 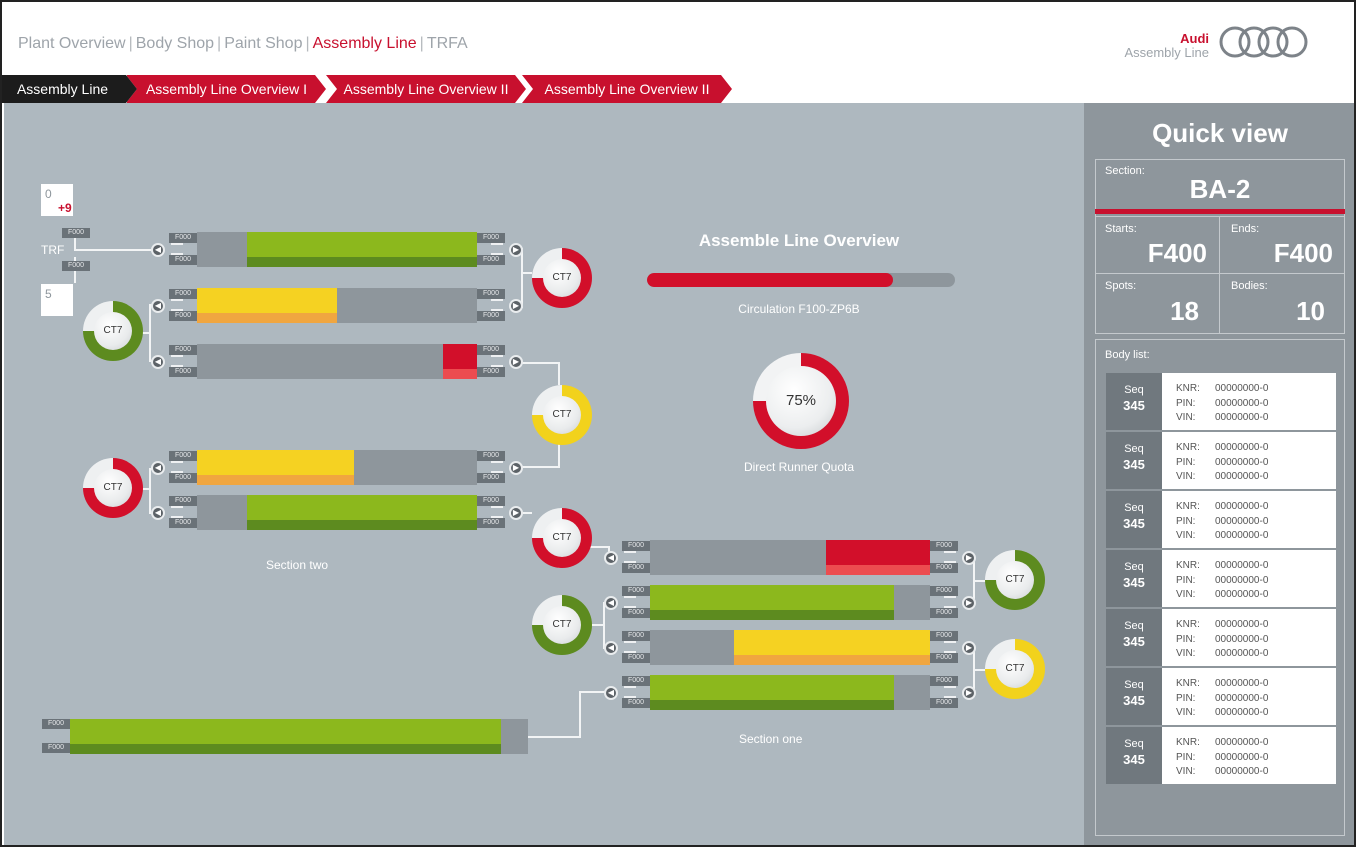 I want to click on nav-plant-overview: Plant Overview, so click(x=72, y=43).